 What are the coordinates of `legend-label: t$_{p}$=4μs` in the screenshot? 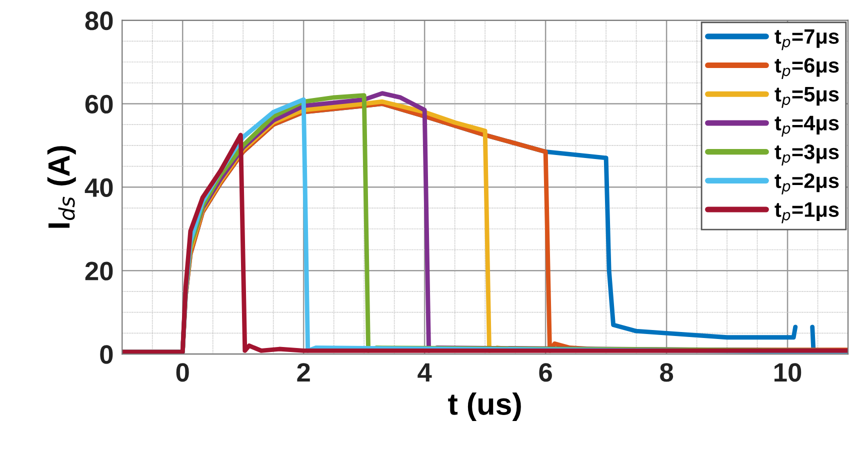 It's located at (806, 126).